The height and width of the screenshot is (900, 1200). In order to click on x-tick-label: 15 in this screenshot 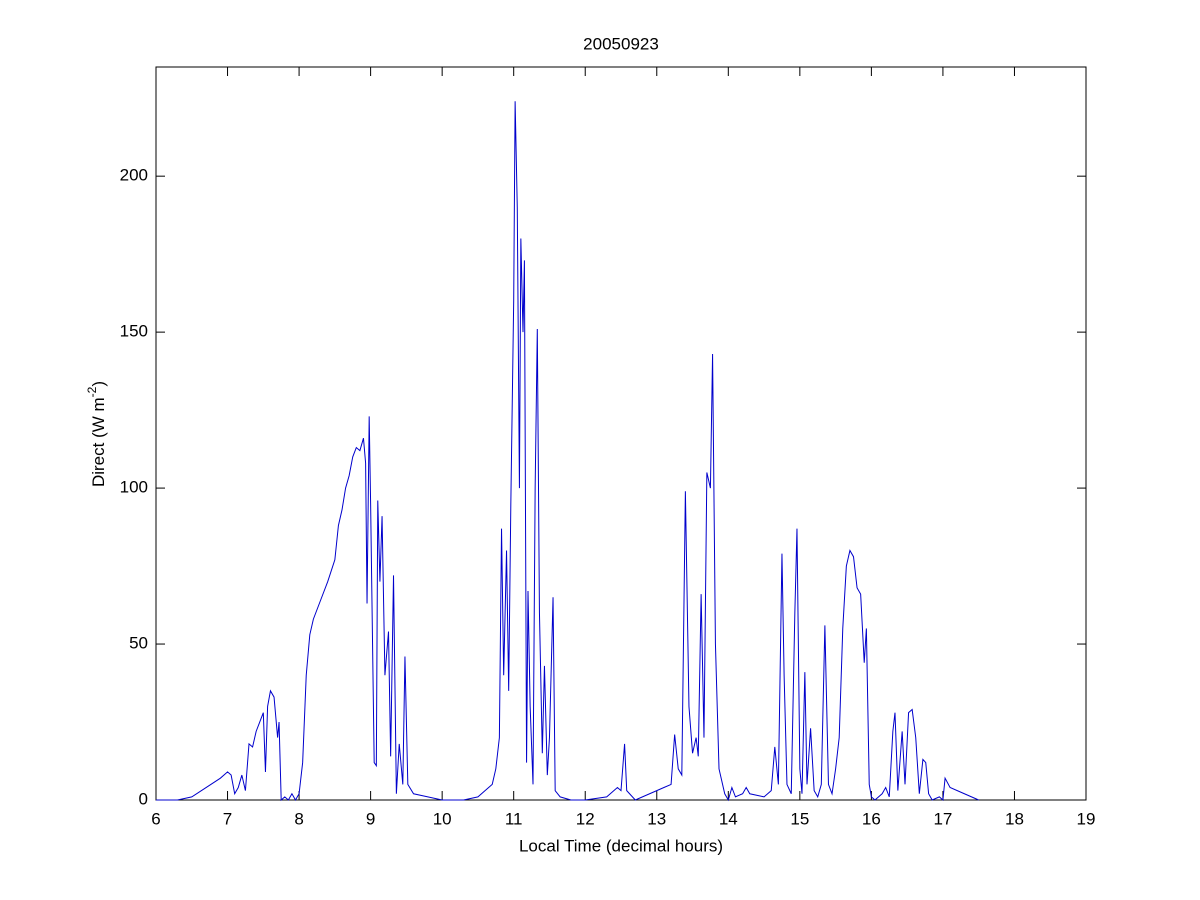, I will do `click(799, 818)`.